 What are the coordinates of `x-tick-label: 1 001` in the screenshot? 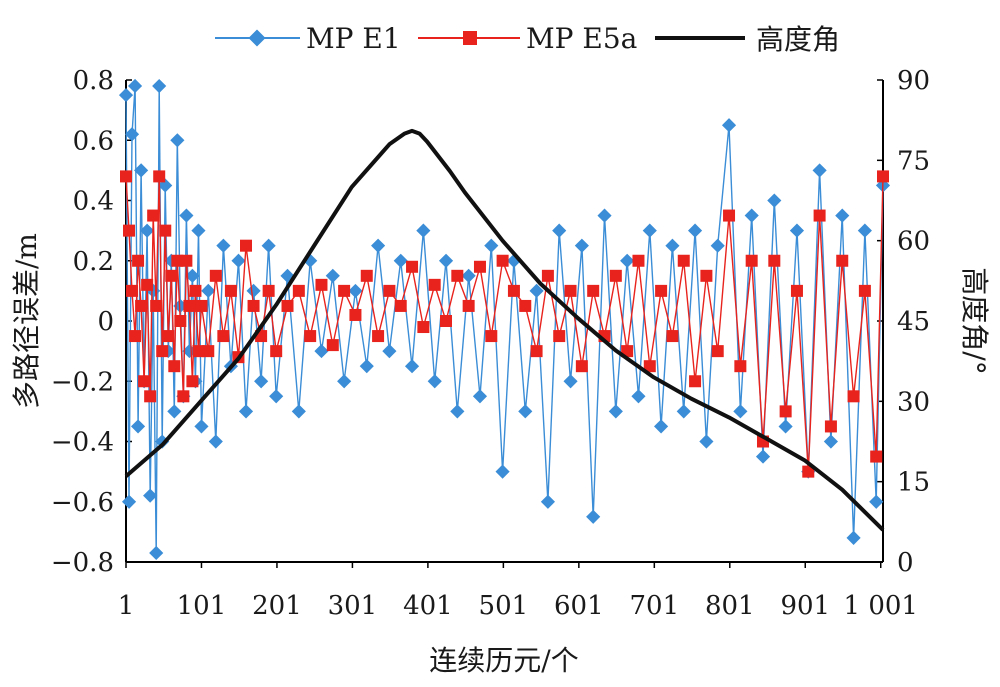 It's located at (881, 606).